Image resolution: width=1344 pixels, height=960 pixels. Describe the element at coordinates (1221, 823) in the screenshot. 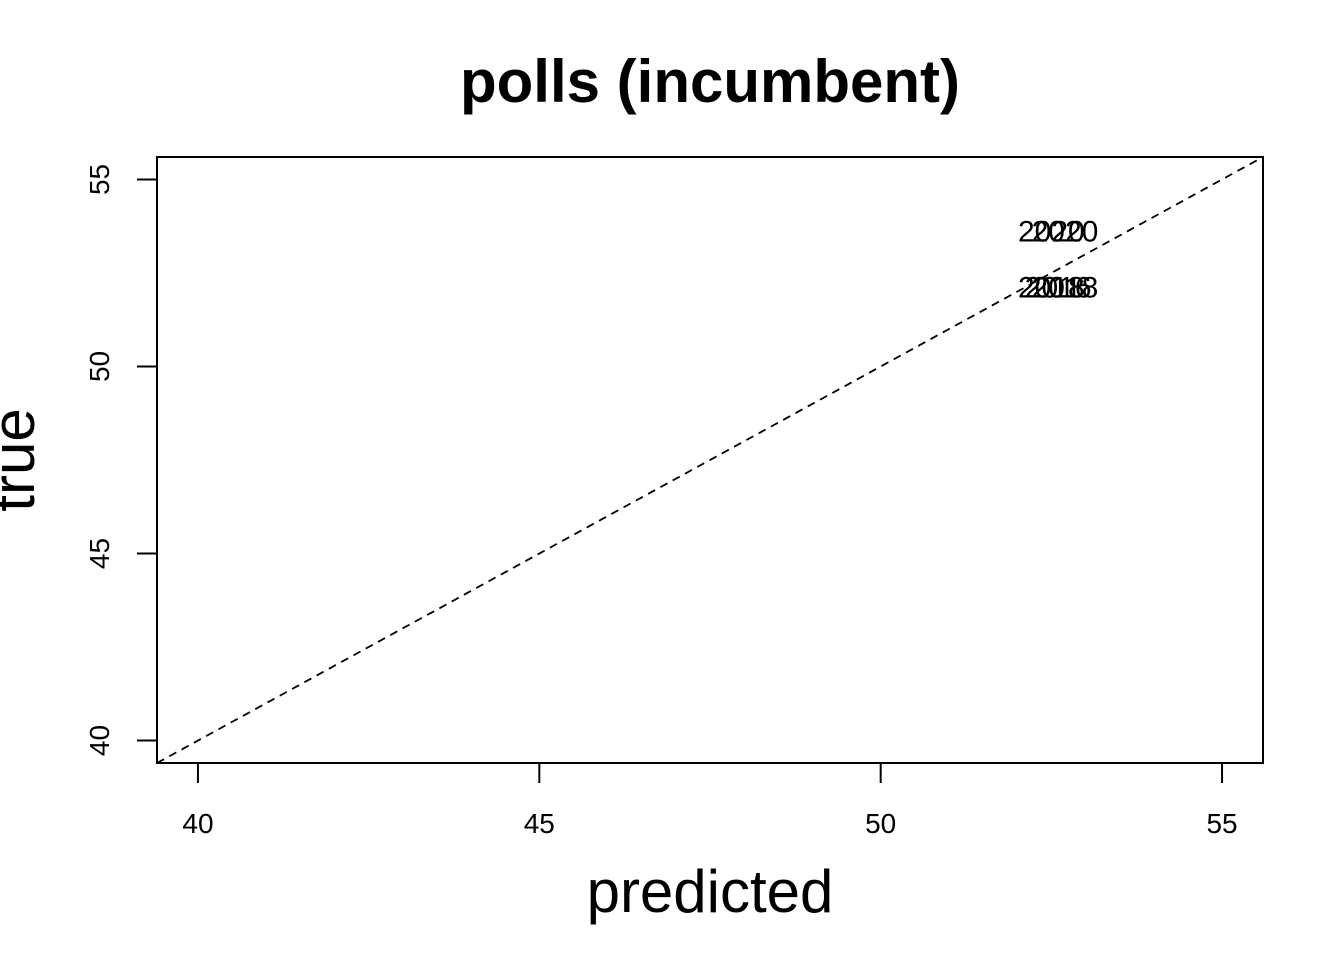

I see `x-tick-label: 55` at that location.